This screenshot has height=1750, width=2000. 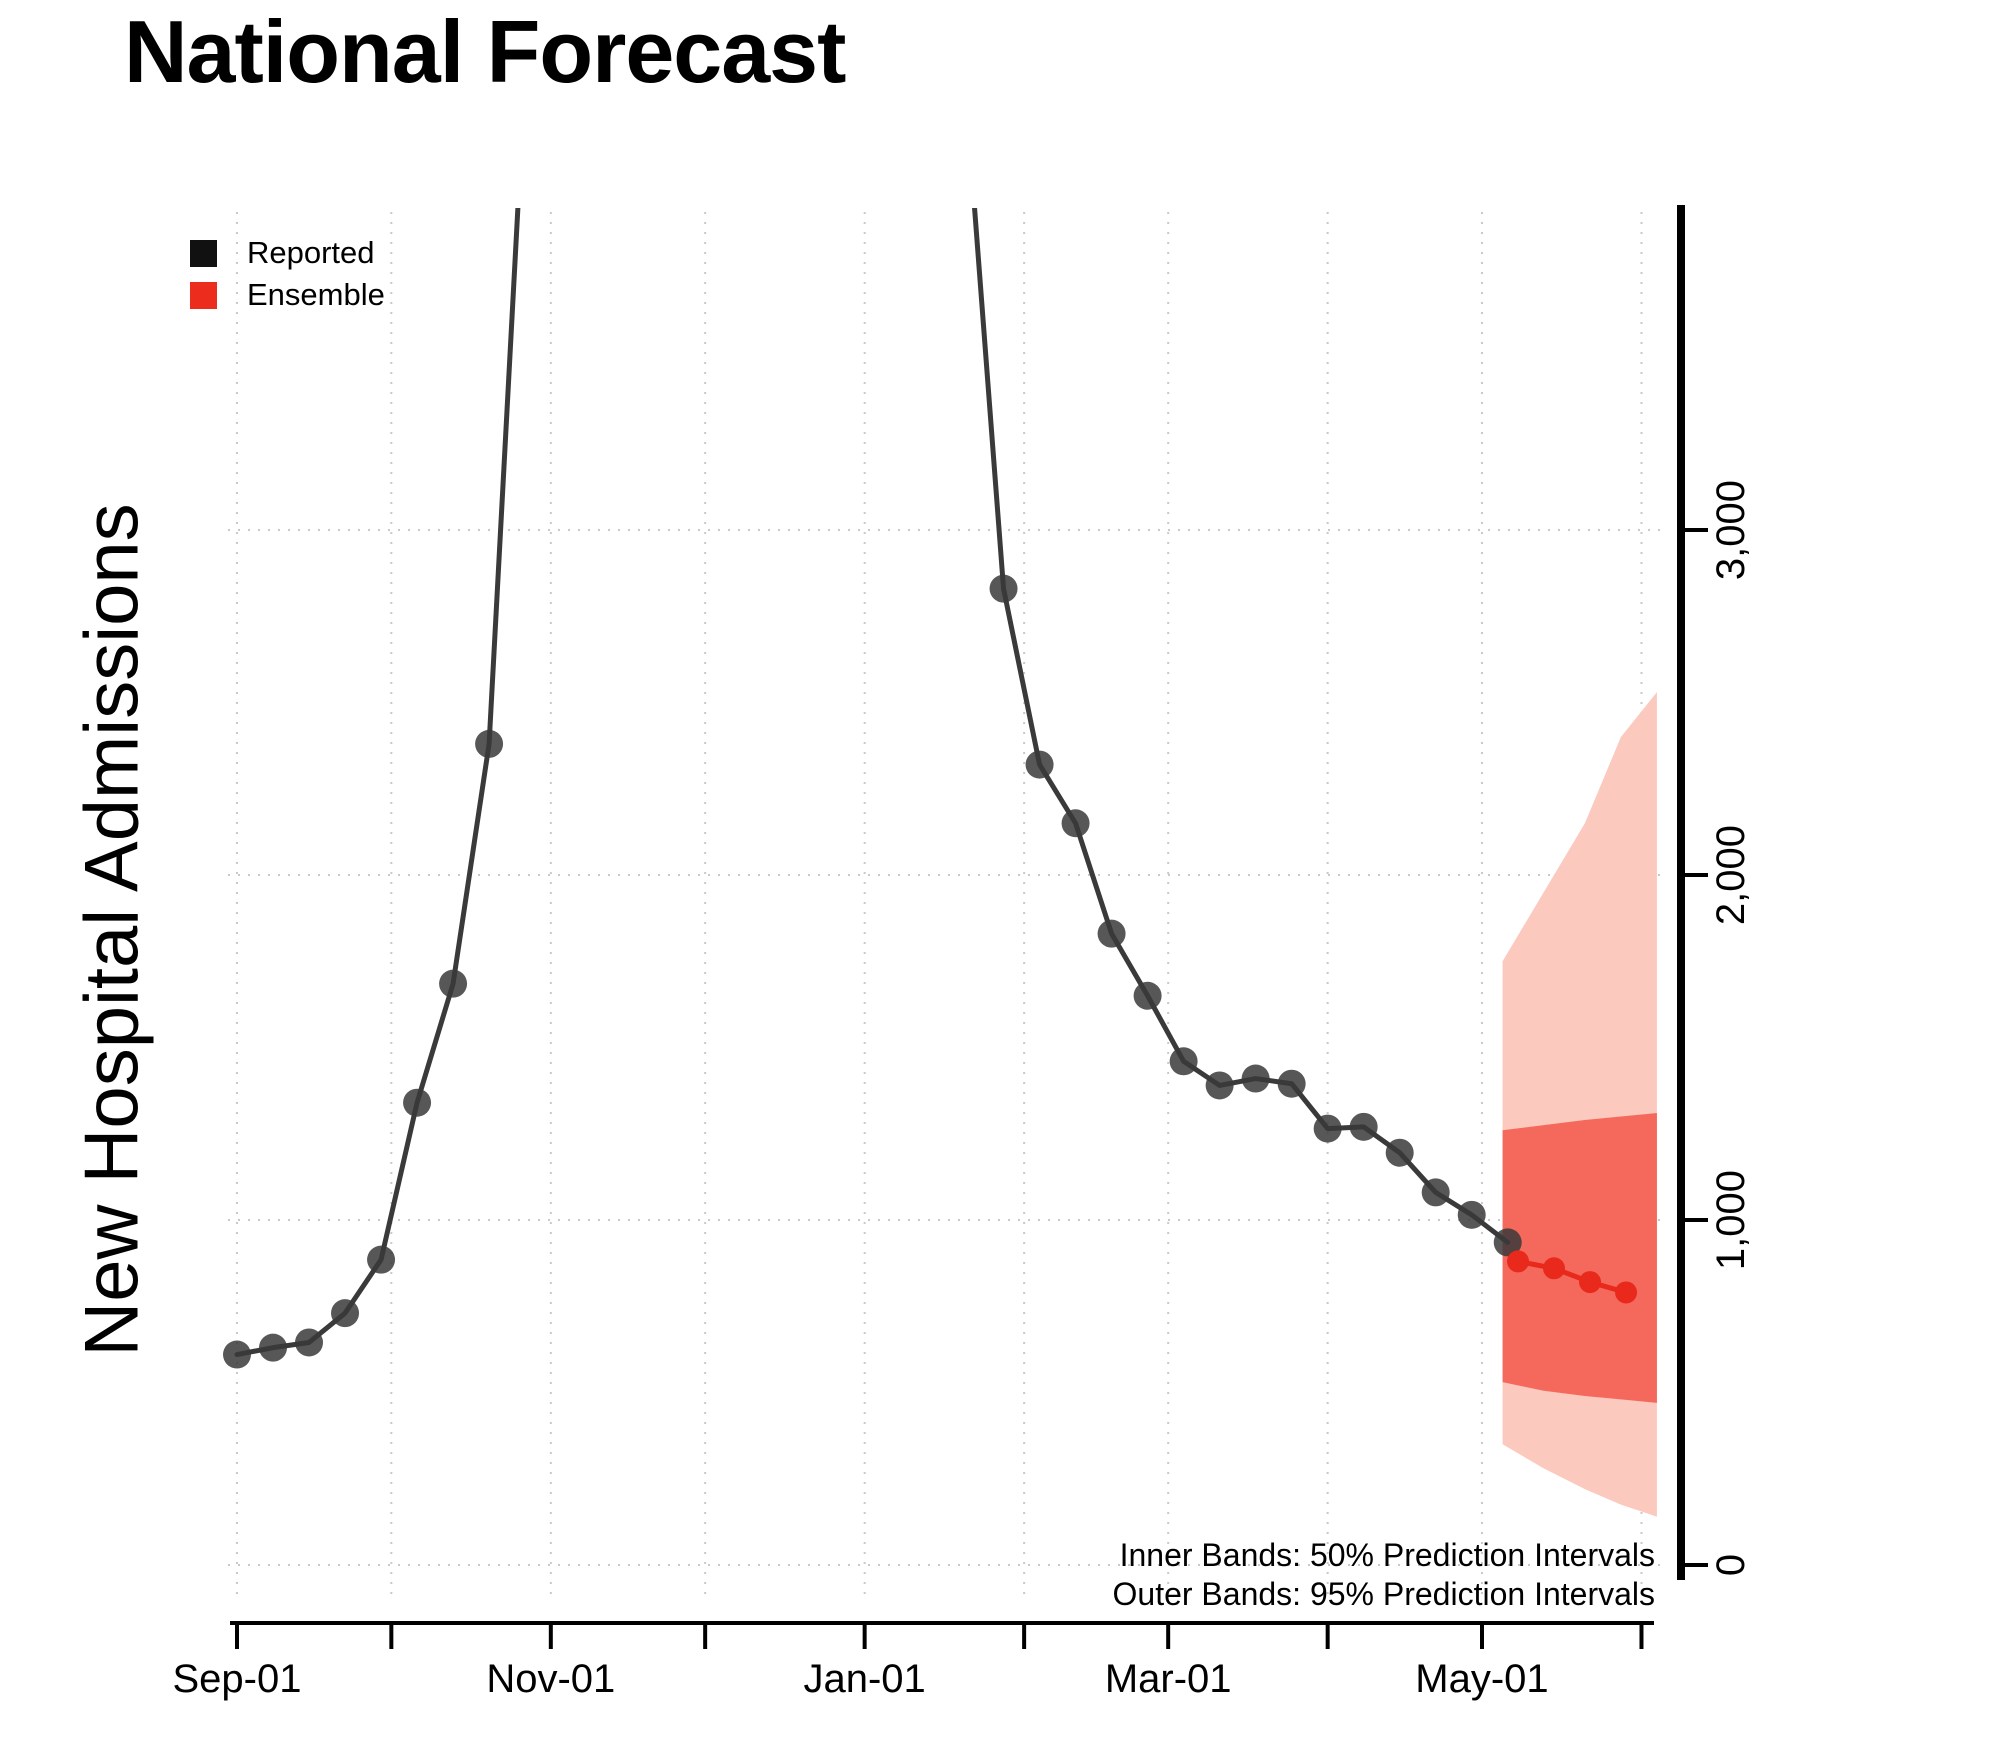 I want to click on legend-label-ensemble: Ensemble, so click(x=316, y=294).